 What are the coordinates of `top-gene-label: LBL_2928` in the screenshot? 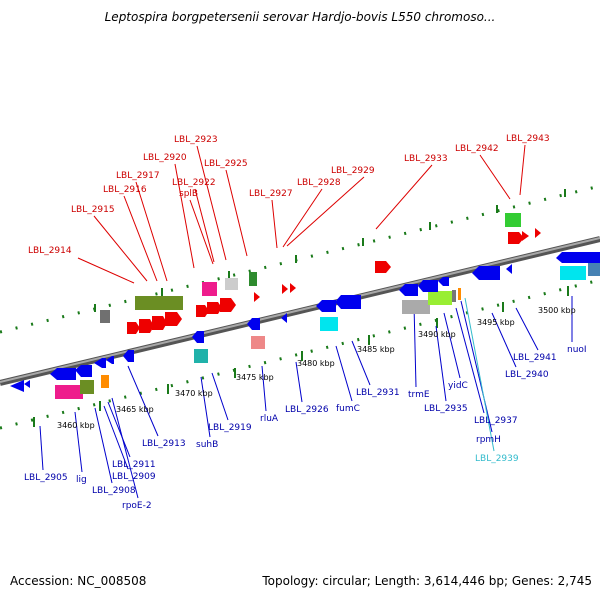 It's located at (319, 183).